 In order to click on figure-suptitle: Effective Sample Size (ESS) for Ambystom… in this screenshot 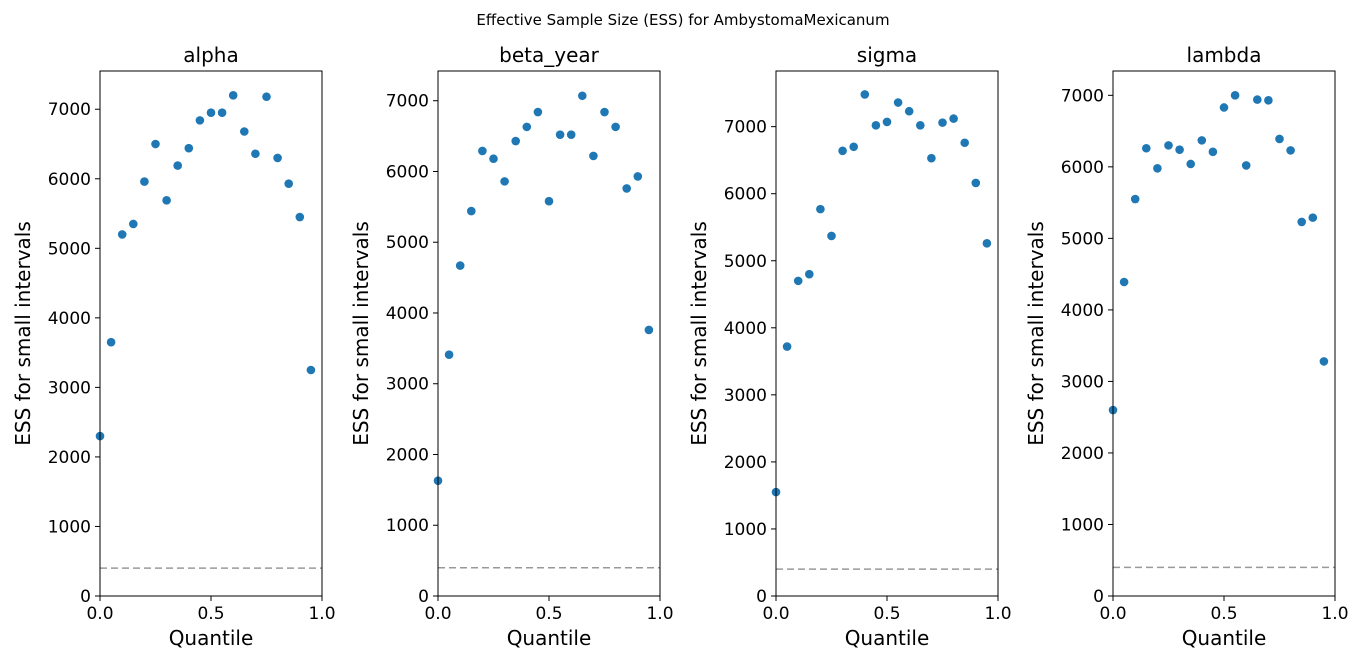, I will do `click(682, 20)`.